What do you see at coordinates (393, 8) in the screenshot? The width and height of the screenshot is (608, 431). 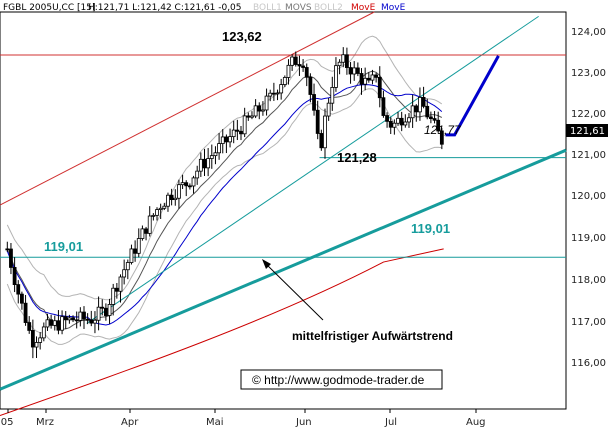 I see `legend-move-blue: MovE` at bounding box center [393, 8].